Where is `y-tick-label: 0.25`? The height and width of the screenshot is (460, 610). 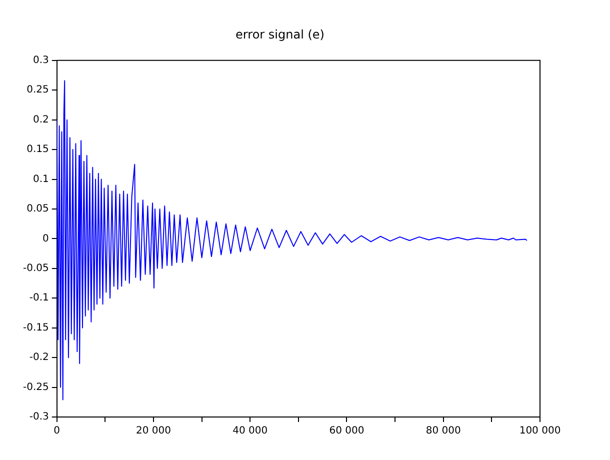 y-tick-label: 0.25 is located at coordinates (37, 90).